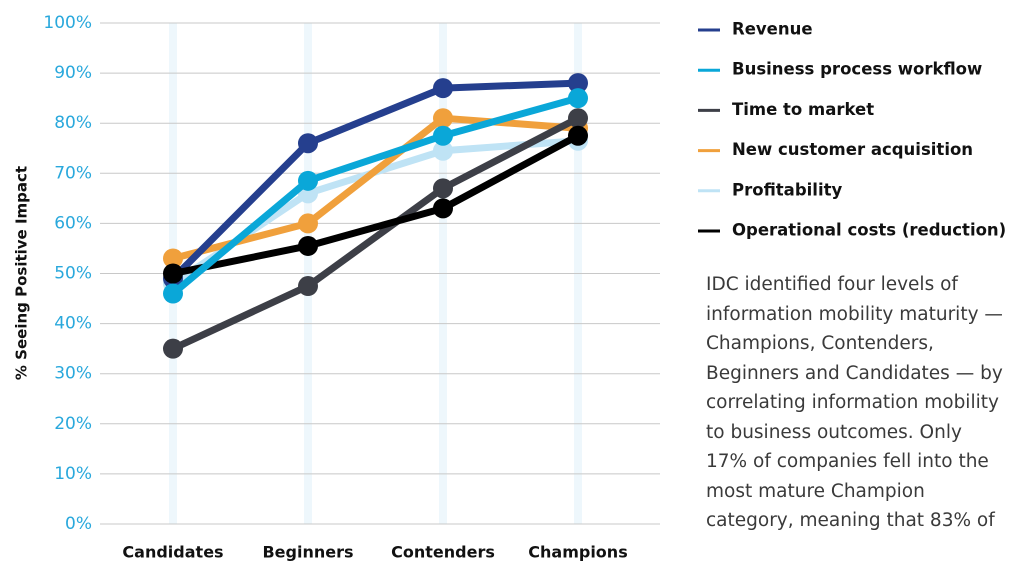 The image size is (1020, 568). What do you see at coordinates (78, 524) in the screenshot?
I see `y-tick-label: 0%` at bounding box center [78, 524].